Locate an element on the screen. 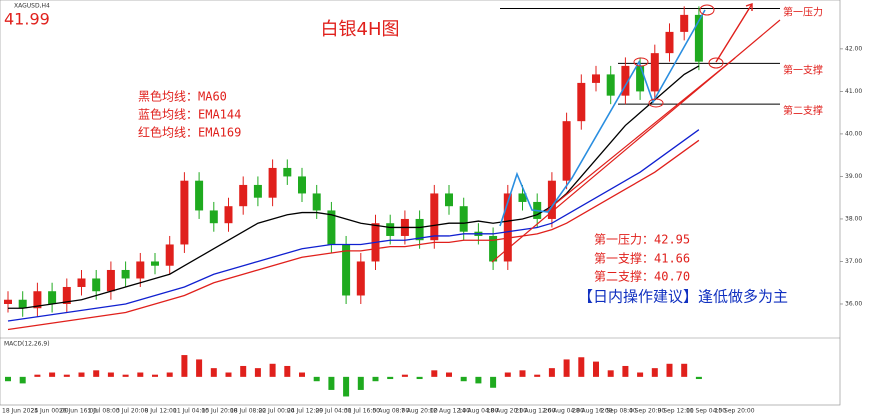 The height and width of the screenshot is (417, 870). level-summary: 第一压力：42.95 is located at coordinates (642, 240).